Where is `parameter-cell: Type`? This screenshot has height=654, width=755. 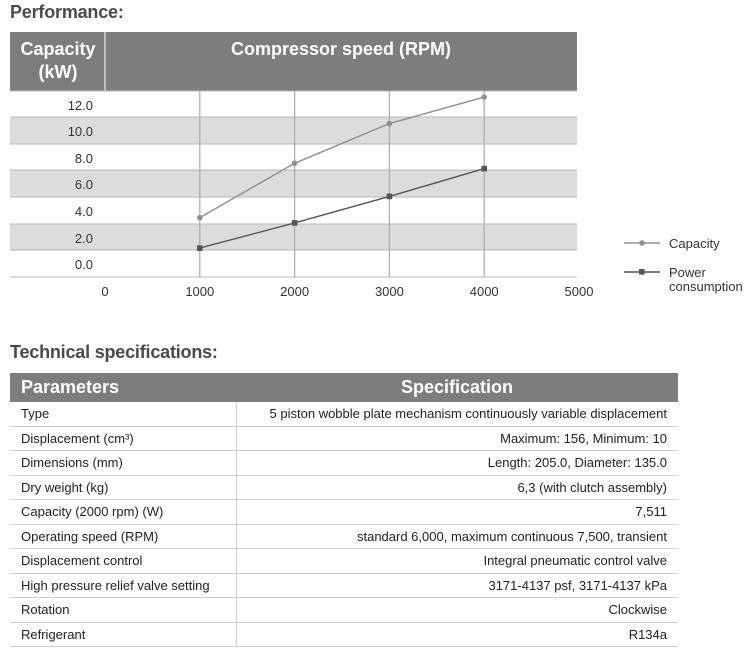
parameter-cell: Type is located at coordinates (123, 414).